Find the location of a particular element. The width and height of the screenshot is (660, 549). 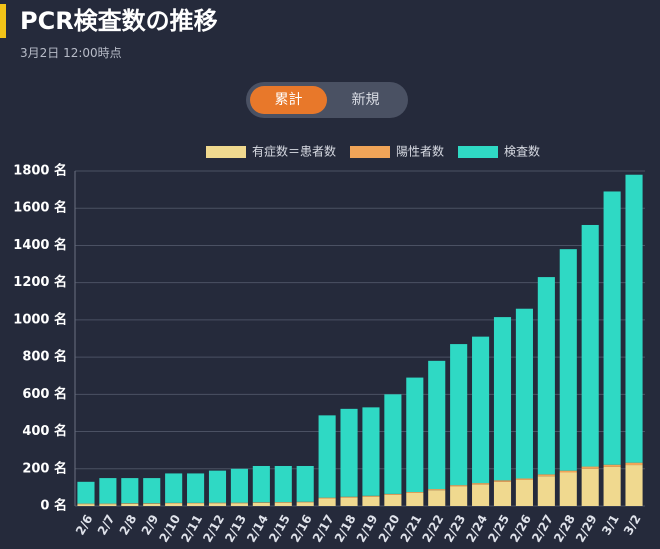

x-tick-label: 2/12 is located at coordinates (213, 528).